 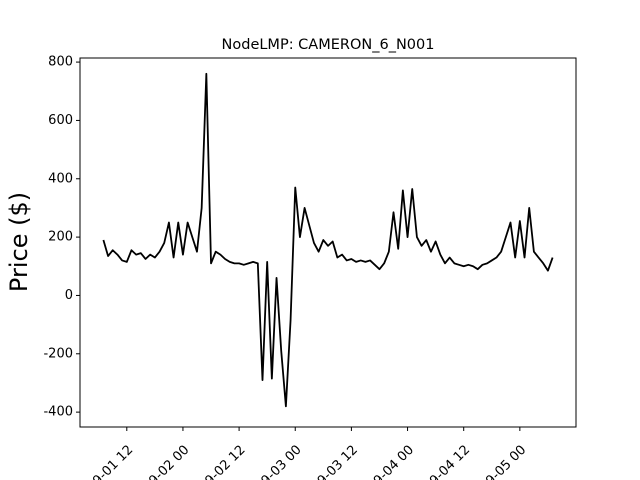 I want to click on y-tick-label: 0, so click(x=69, y=295).